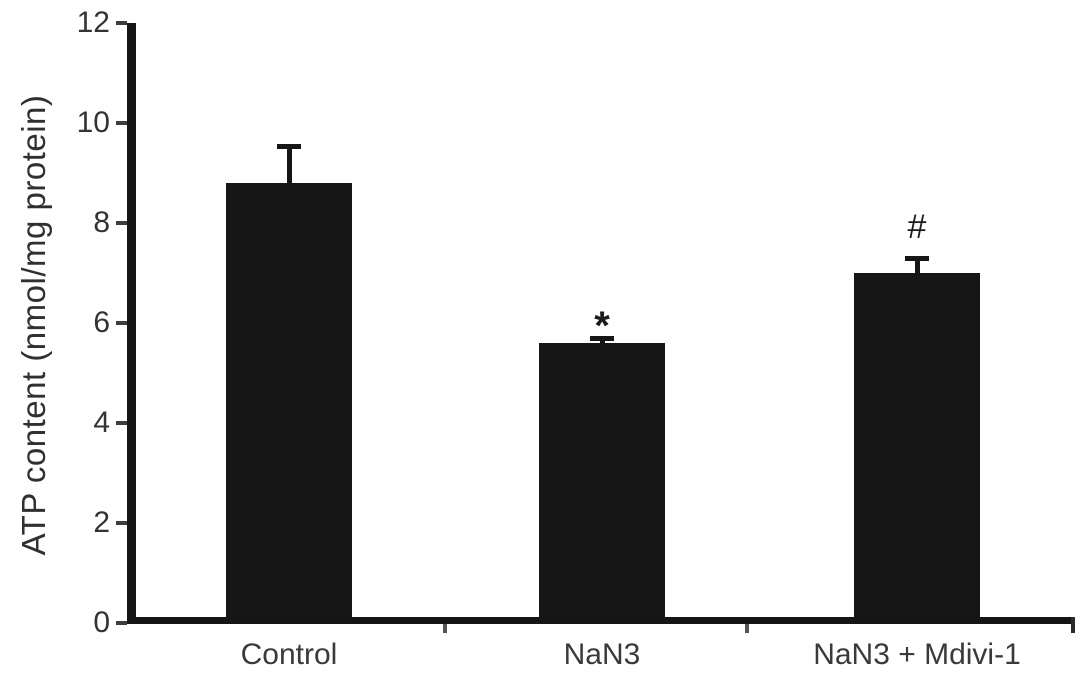  What do you see at coordinates (602, 326) in the screenshot?
I see `significance-annotation-1: *` at bounding box center [602, 326].